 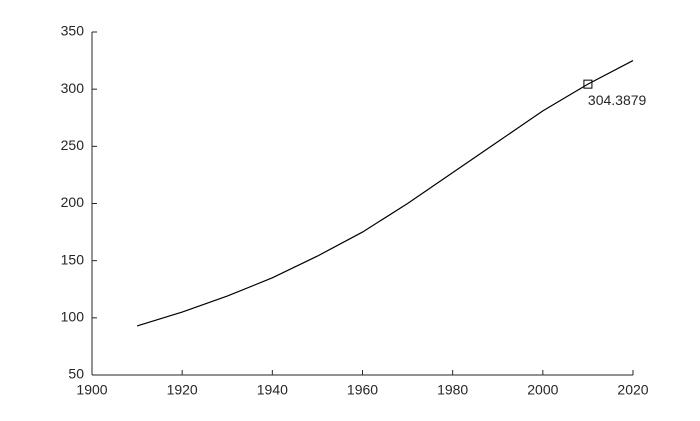 What do you see at coordinates (73, 31) in the screenshot?
I see `y-tick-label: 350` at bounding box center [73, 31].